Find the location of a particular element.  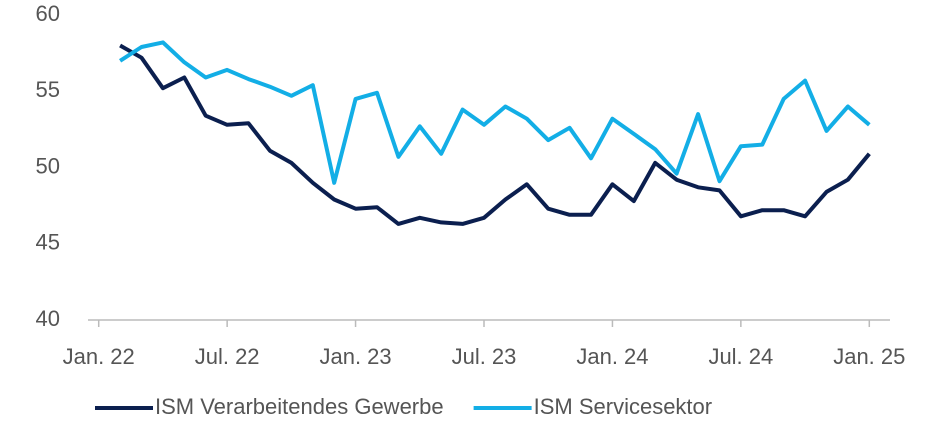

x-tick-label: Jan. 24 is located at coordinates (612, 356).